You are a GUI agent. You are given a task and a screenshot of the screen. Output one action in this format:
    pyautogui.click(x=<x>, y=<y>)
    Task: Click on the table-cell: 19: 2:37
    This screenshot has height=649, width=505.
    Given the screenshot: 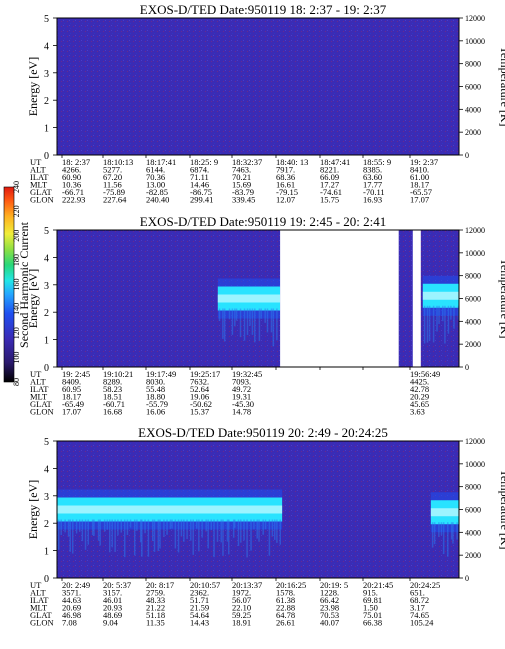 What is the action you would take?
    pyautogui.click(x=424, y=162)
    